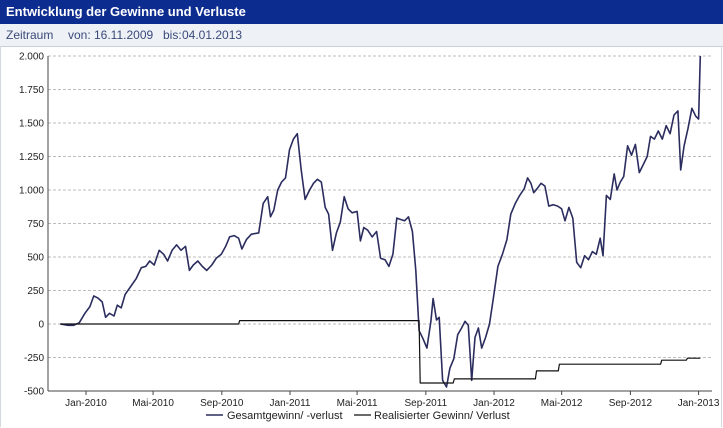 This screenshot has width=723, height=428. Describe the element at coordinates (41, 325) in the screenshot. I see `y-tick-label: 0` at that location.